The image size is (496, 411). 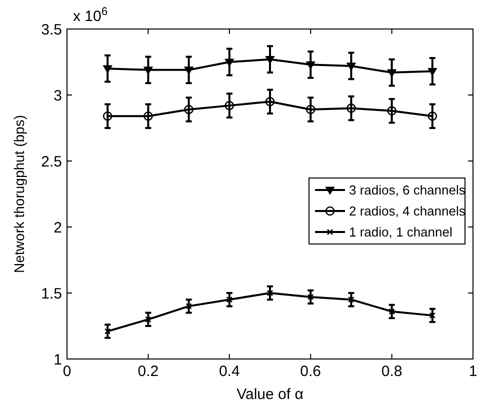 I want to click on text: x 10$^{6}$, so click(x=90, y=15).